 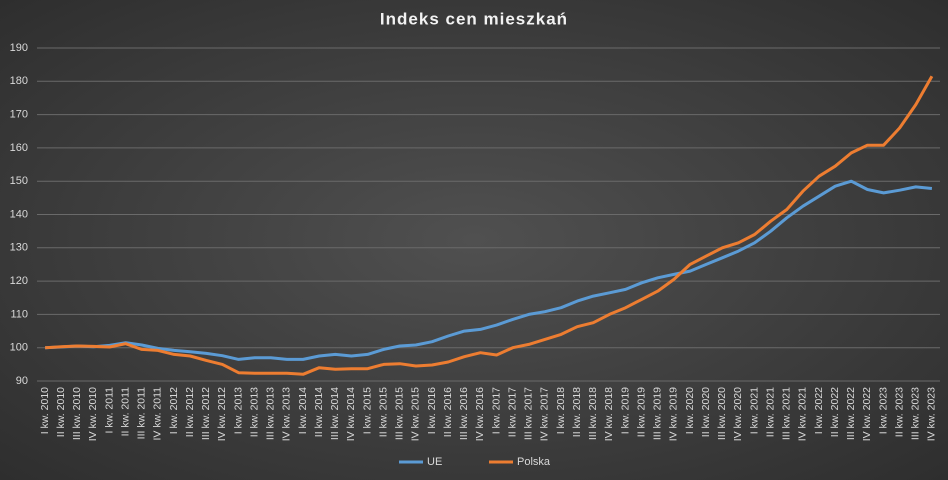 What do you see at coordinates (534, 462) in the screenshot?
I see `legend-label: Polska` at bounding box center [534, 462].